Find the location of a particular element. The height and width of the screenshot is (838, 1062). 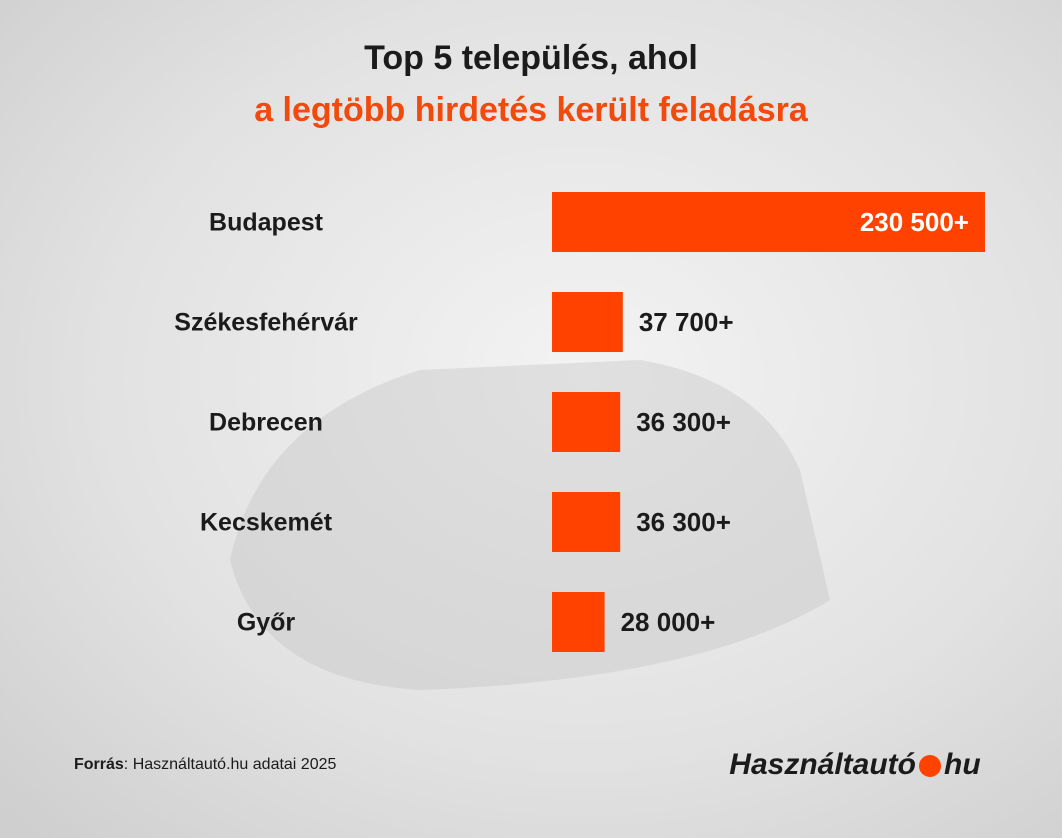

chart-subtitle: a legtöbb hirdetés került feladásra is located at coordinates (531, 110).